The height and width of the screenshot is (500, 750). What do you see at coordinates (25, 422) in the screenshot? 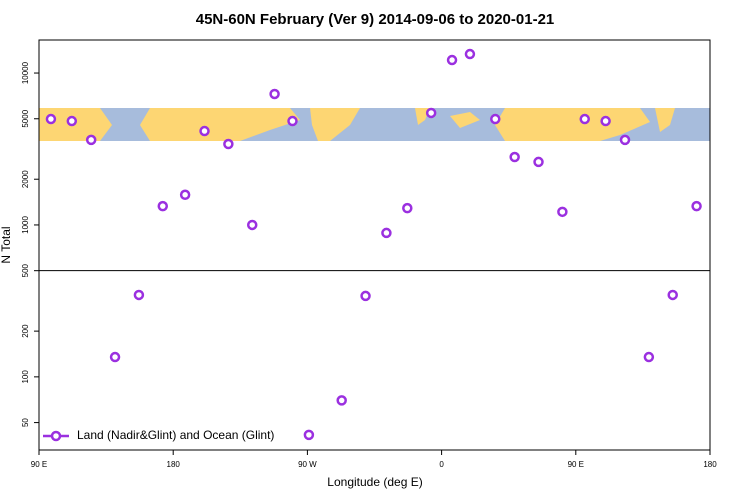
I see `y-tick-label: 50` at bounding box center [25, 422].